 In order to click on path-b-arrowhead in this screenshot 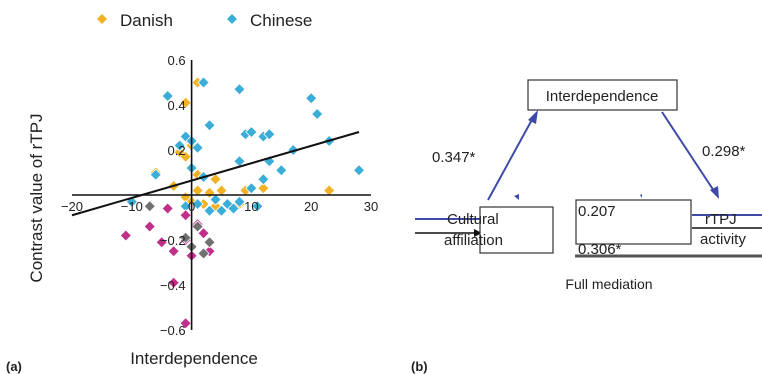, I will do `click(714, 192)`.